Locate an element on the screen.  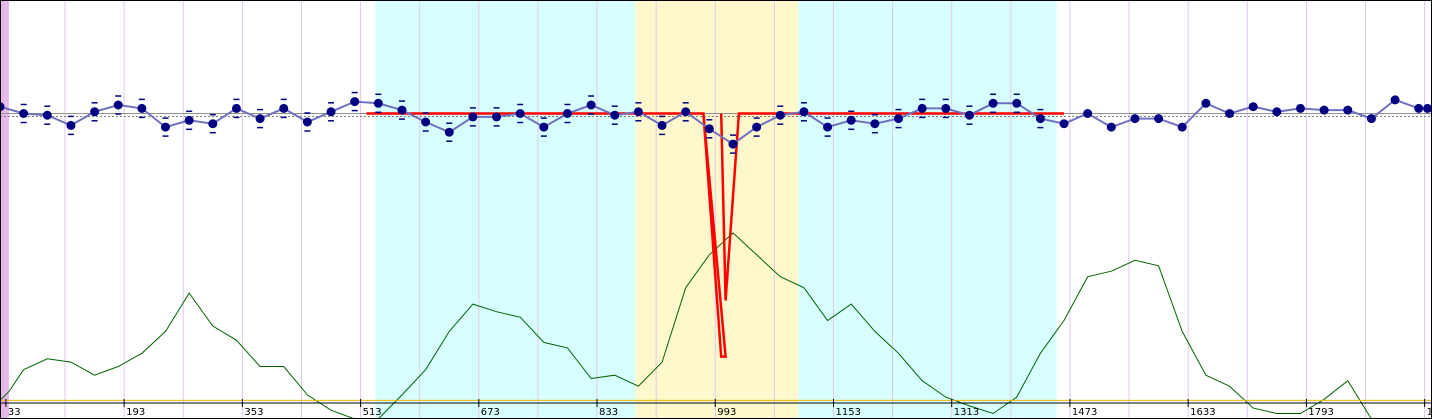
x-tick-label-10: 1633 is located at coordinates (1202, 412).